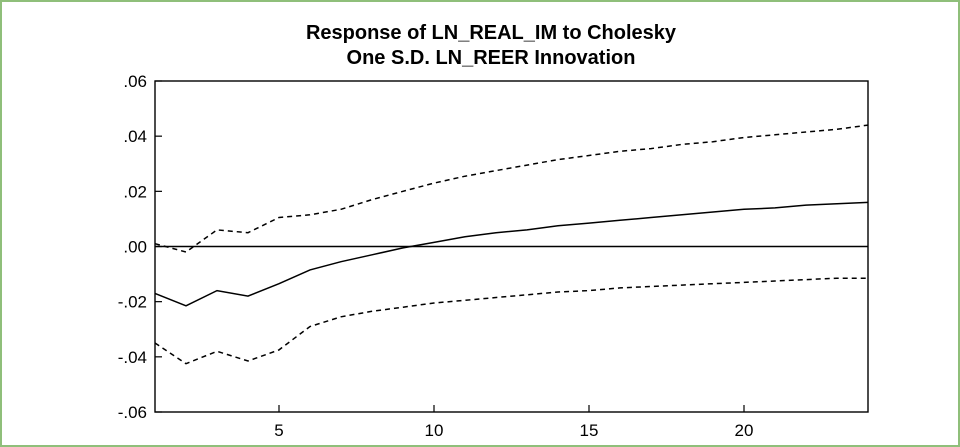  Describe the element at coordinates (132, 302) in the screenshot. I see `y-tick-label: -.02` at that location.